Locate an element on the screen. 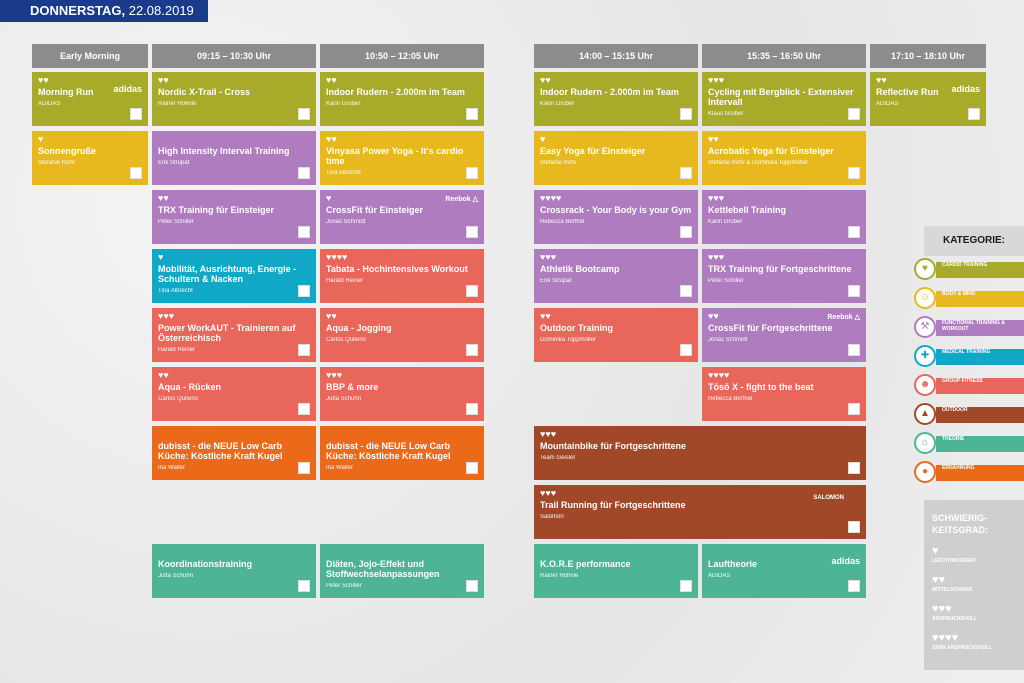  session-card: K.O.R.E performance Rainer Höhnle is located at coordinates (616, 571).